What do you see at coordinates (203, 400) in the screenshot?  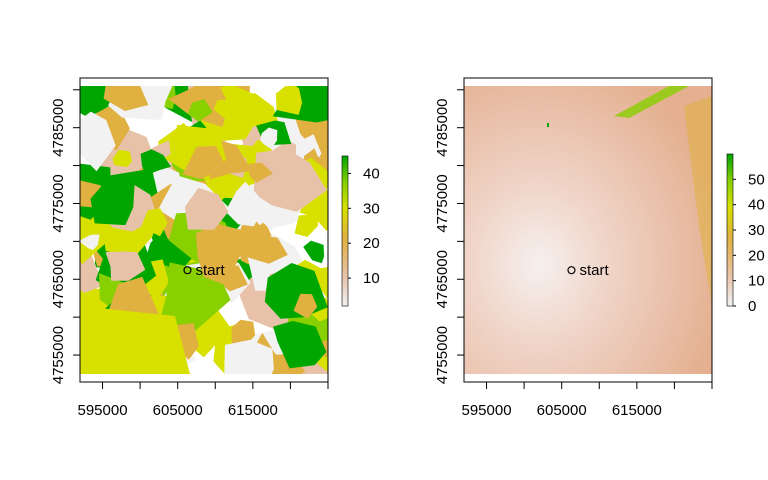 I see `left-x-axis: 595000 605000 615000` at bounding box center [203, 400].